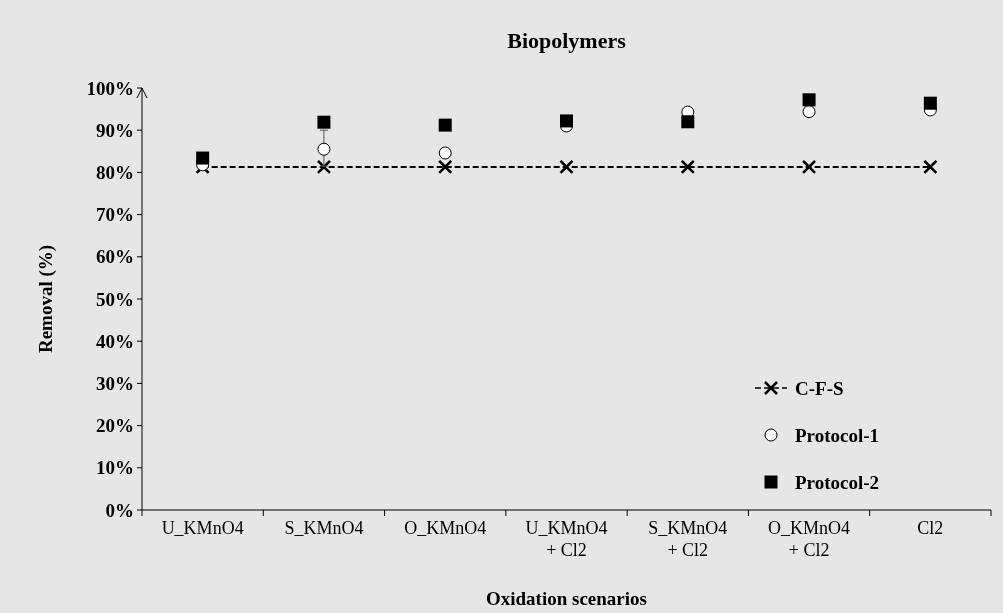 This screenshot has height=613, width=1003. What do you see at coordinates (115, 341) in the screenshot?
I see `y-tick-label: 40%` at bounding box center [115, 341].